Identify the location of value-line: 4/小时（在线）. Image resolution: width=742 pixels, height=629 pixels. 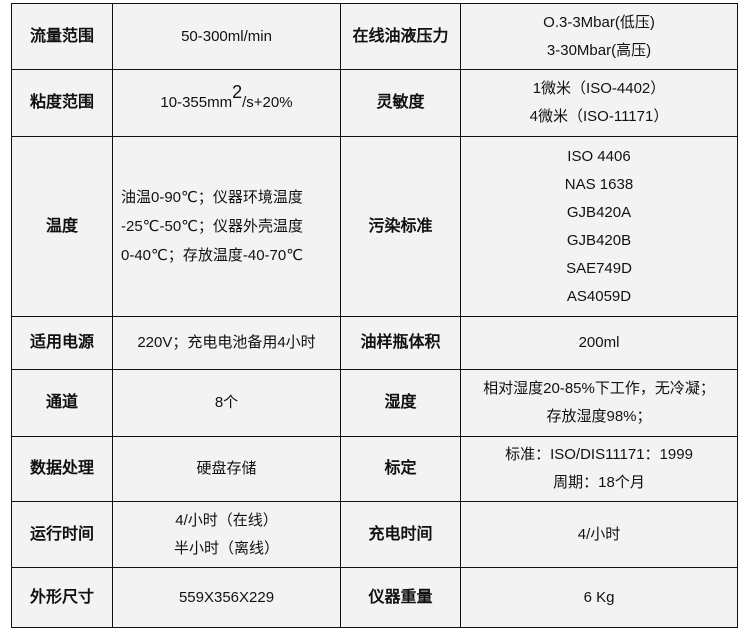
(226, 520).